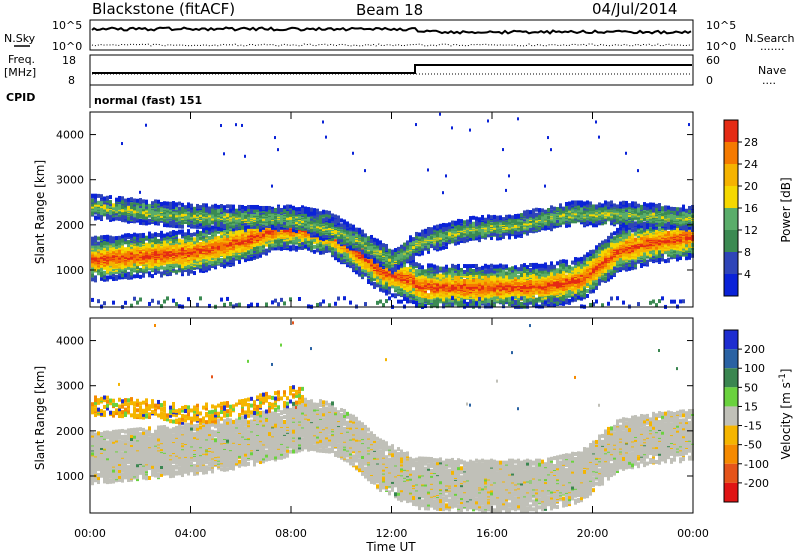 The image size is (800, 554). Describe the element at coordinates (389, 10) in the screenshot. I see `beam-title: Beam 18` at that location.